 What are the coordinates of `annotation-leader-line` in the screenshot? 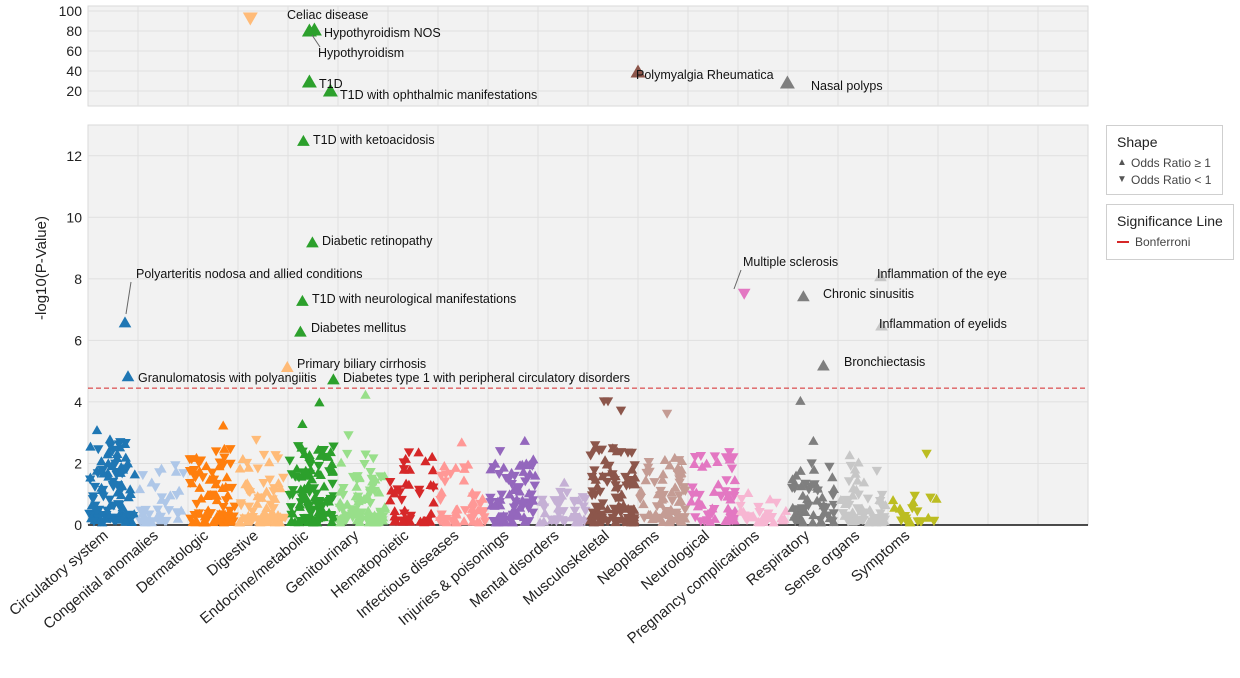 It's located at (128, 298).